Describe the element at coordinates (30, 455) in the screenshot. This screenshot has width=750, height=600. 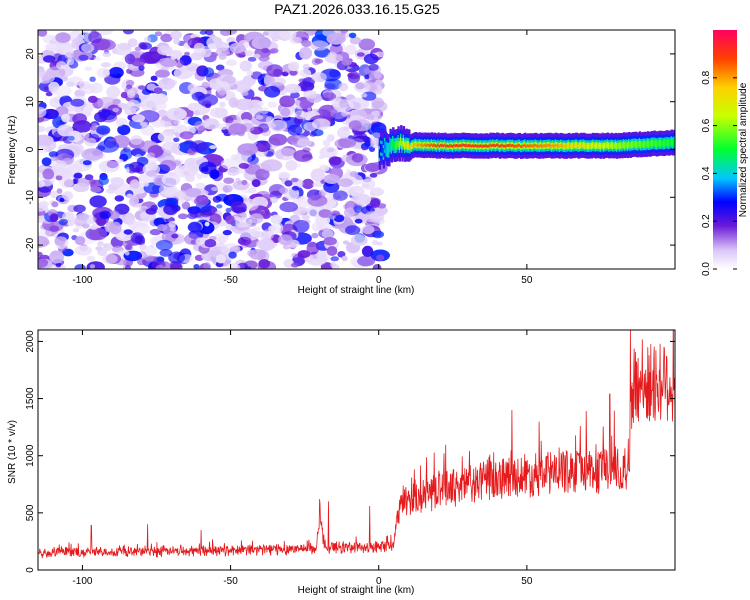
I see `snr-ytick-label: 1000` at that location.